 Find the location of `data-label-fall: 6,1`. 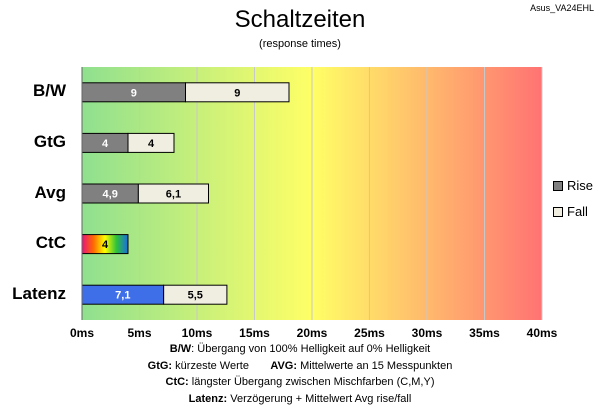

data-label-fall: 6,1 is located at coordinates (173, 195).